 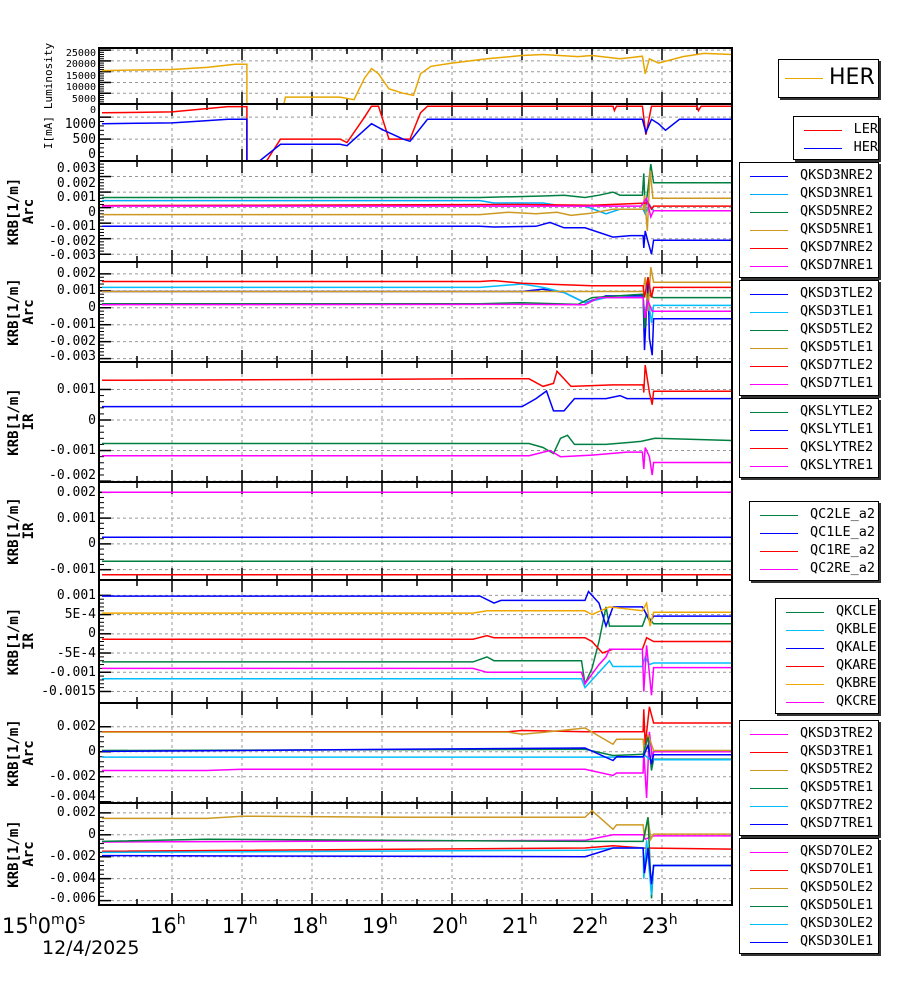 What do you see at coordinates (809, 194) in the screenshot?
I see `legend-entry: QKSD3NRE1` at bounding box center [809, 194].